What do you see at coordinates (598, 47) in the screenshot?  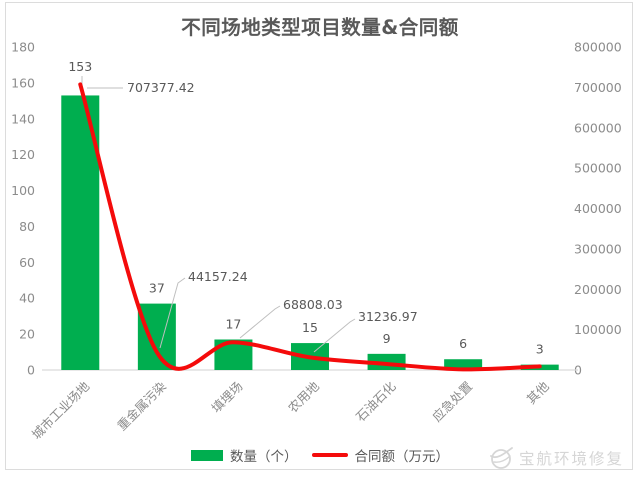 I see `right-axis-tick-label: 800000` at bounding box center [598, 47].